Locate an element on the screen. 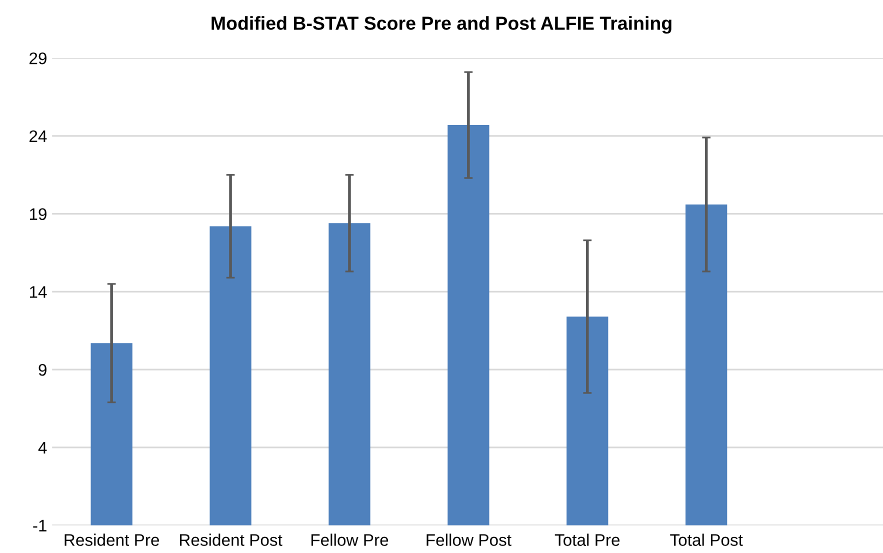  chart-title: Modified B-STAT Score Pre and Post ALFIE Training is located at coordinates (442, 25).